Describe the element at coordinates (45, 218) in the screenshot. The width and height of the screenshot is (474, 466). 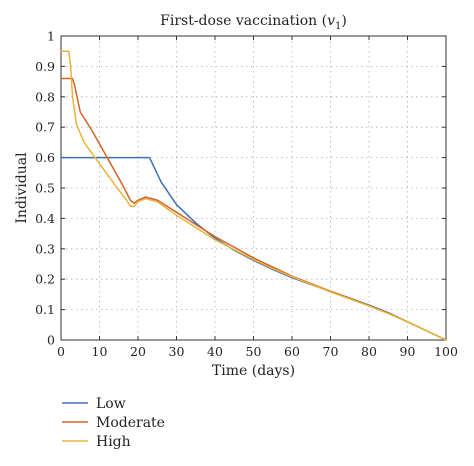
I see `y-tick-label: 0.4` at that location.